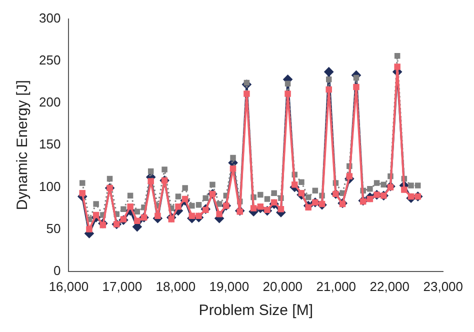 The image size is (474, 332). What do you see at coordinates (282, 286) in the screenshot?
I see `x-tick-label: 20,000` at bounding box center [282, 286].